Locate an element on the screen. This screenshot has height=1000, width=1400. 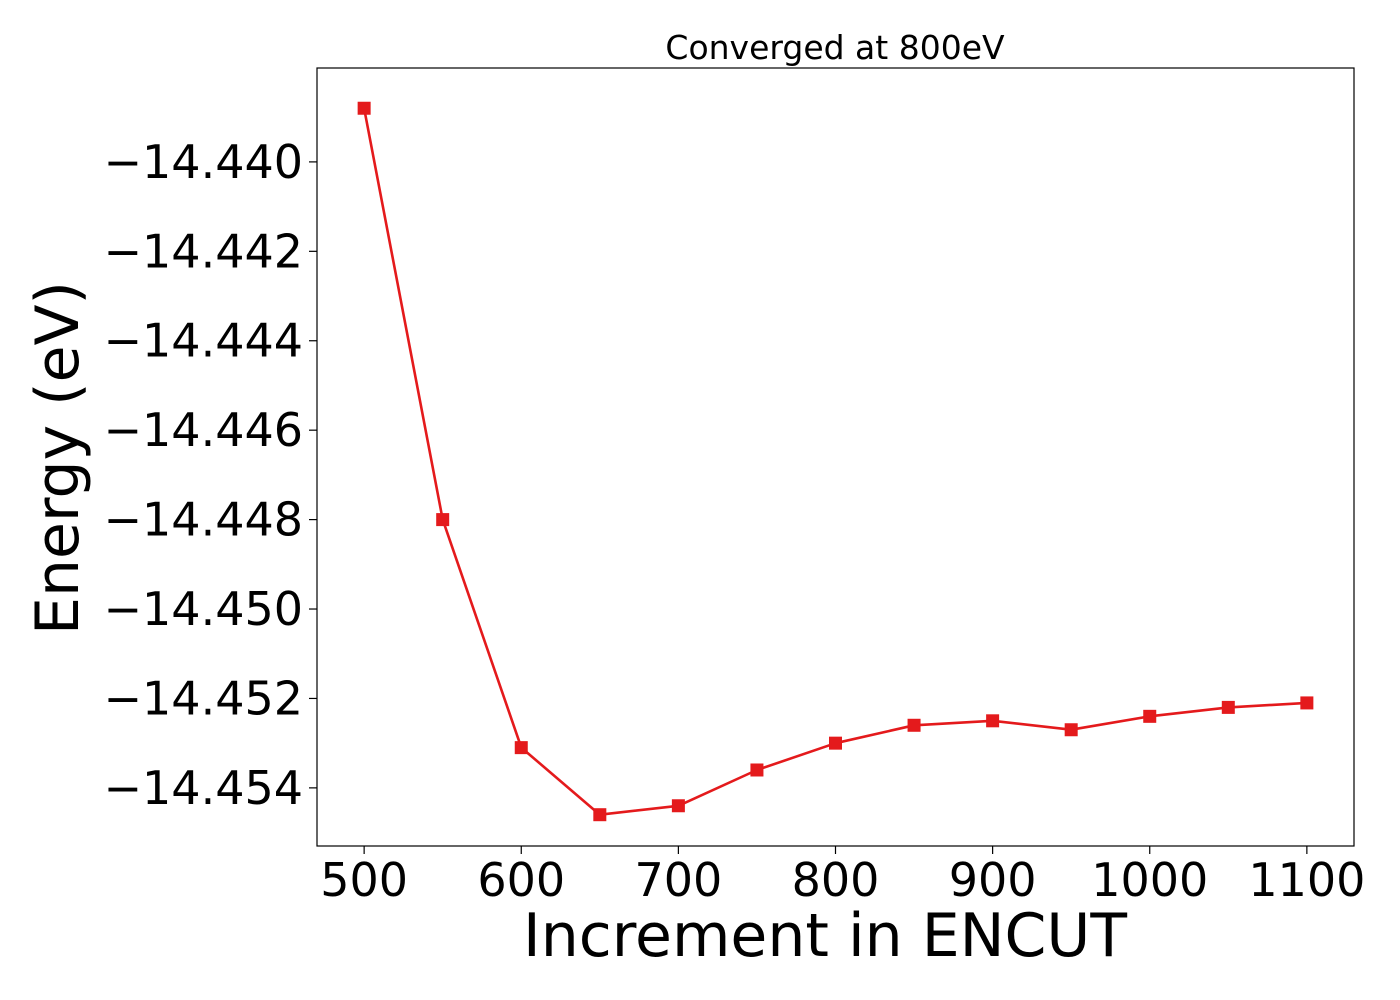
y-tick-label: −14.446 is located at coordinates (204, 430).